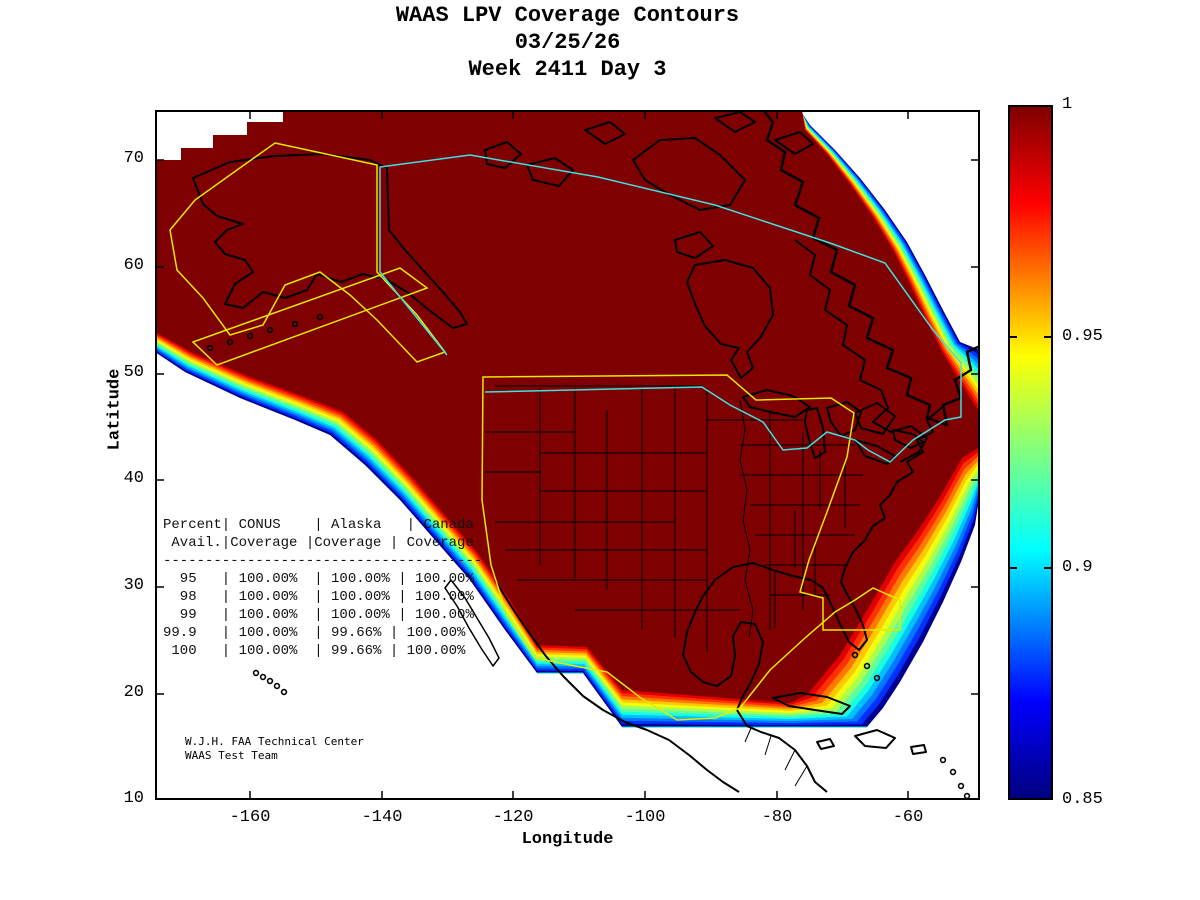 The image size is (1200, 900). Describe the element at coordinates (645, 817) in the screenshot. I see `x-tick-label: -100` at that location.